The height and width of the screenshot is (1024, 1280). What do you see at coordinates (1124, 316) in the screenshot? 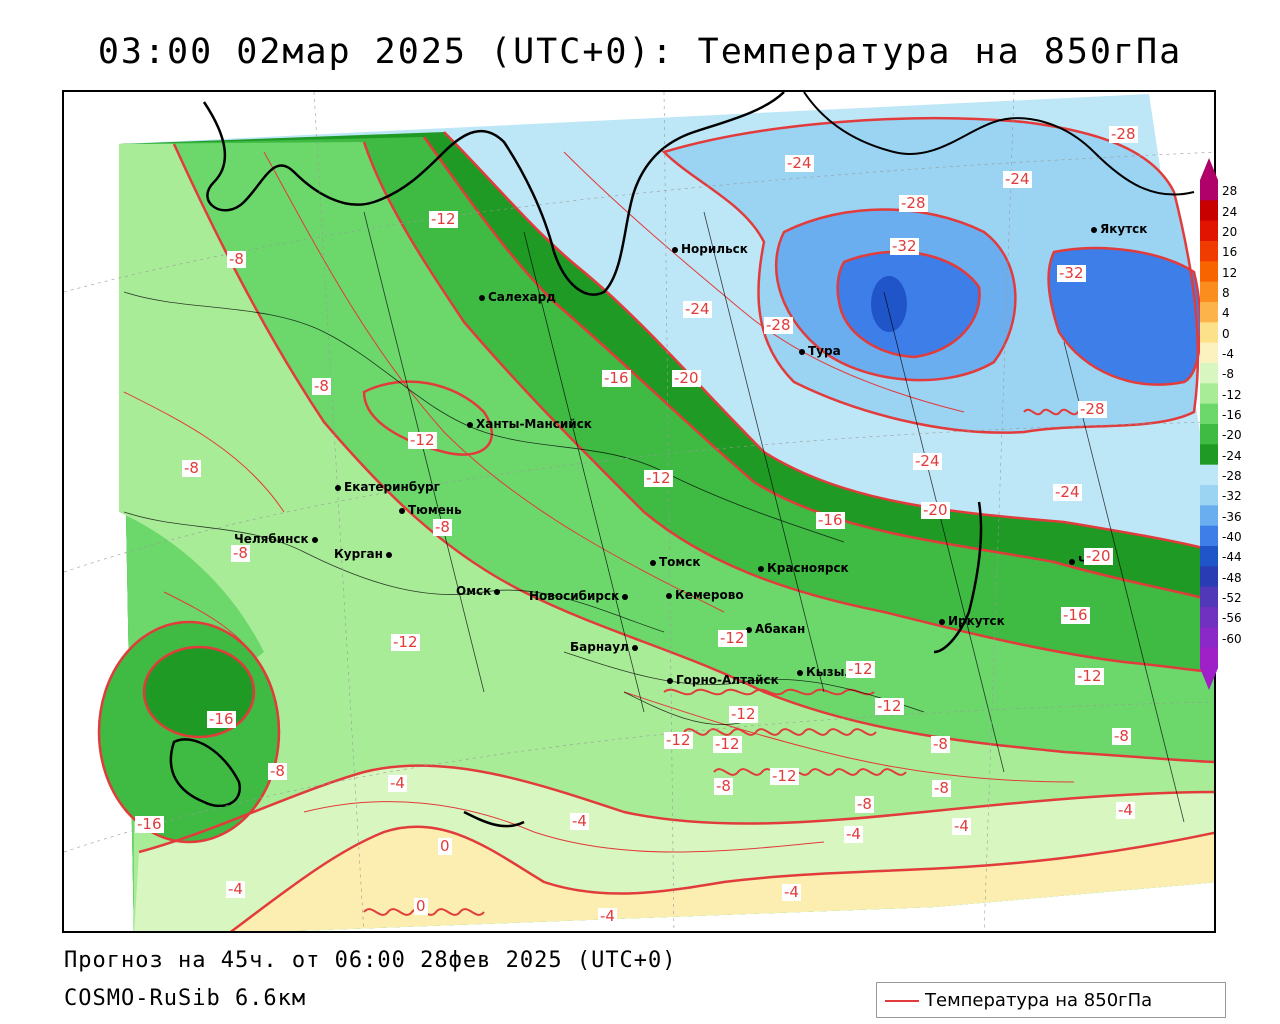
I see `temp-band-minus-32-east` at bounding box center [1124, 316].